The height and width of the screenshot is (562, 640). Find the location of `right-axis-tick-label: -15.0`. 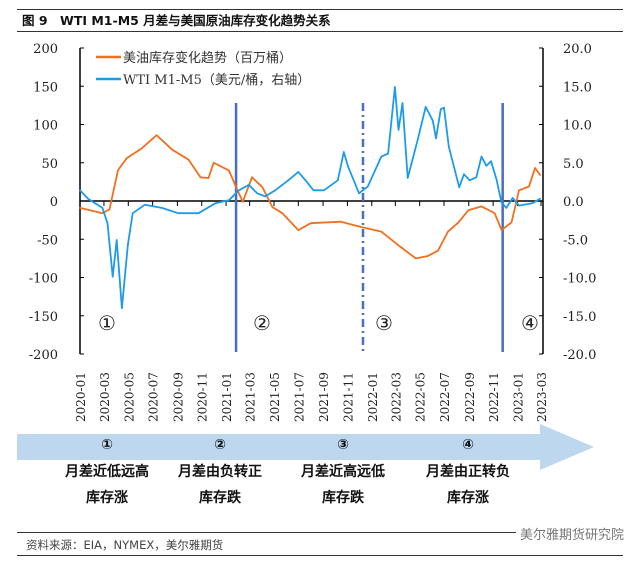

right-axis-tick-label: -15.0 is located at coordinates (579, 317).